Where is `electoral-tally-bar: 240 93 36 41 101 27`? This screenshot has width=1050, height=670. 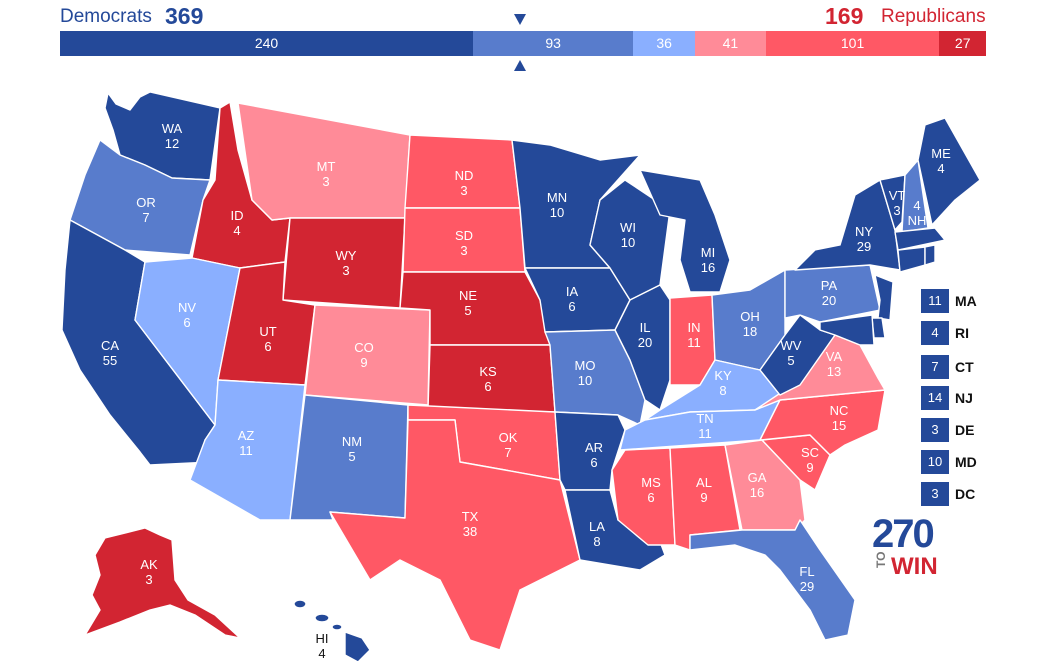
electoral-tally-bar: 240 93 36 41 101 27 is located at coordinates (523, 43).